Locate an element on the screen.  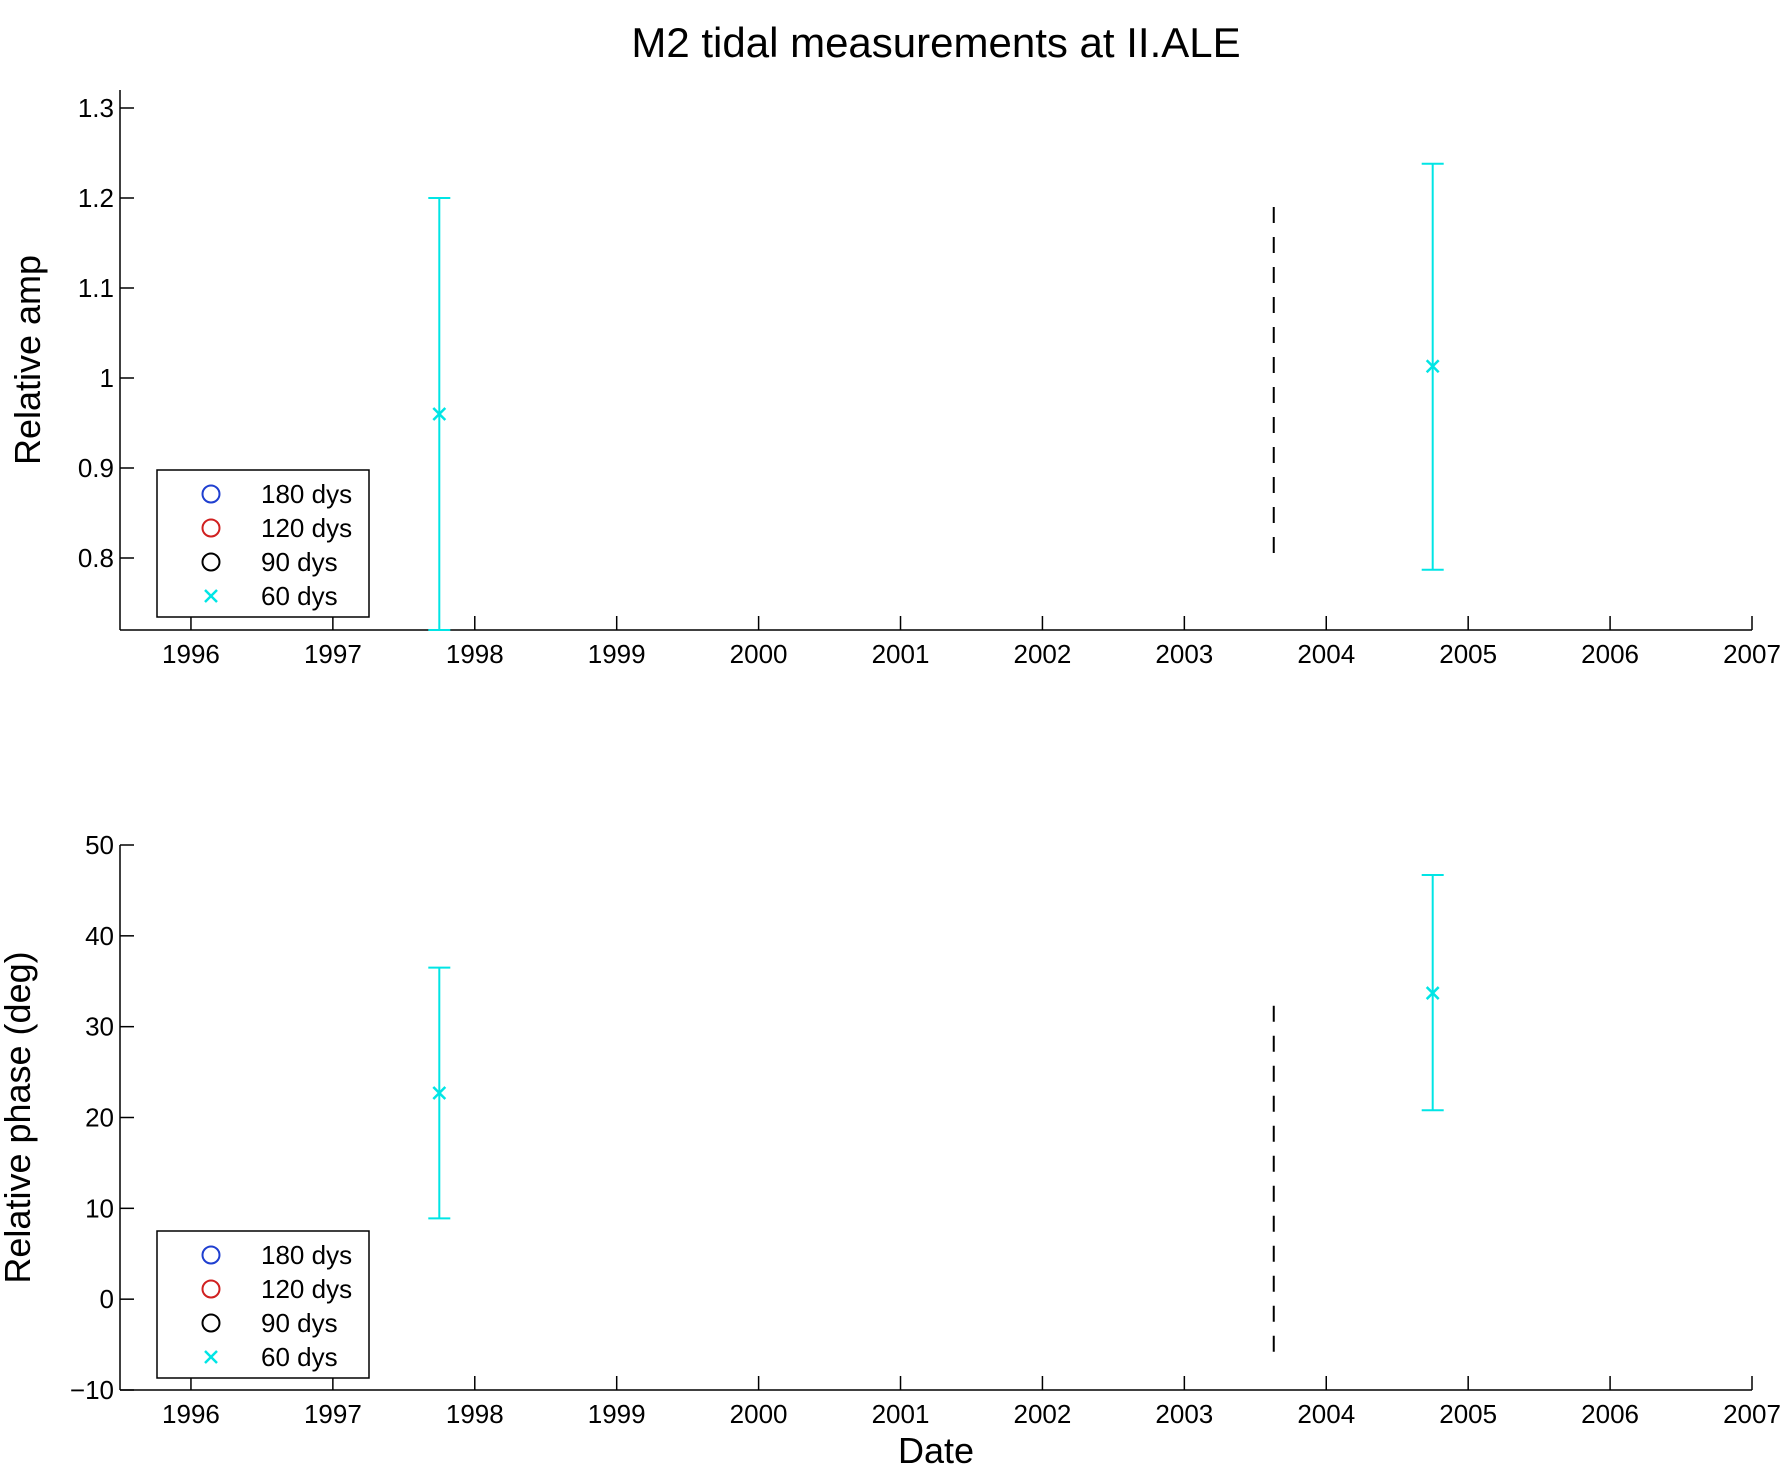
chart-title: M2 tidal measurements at II.ALE is located at coordinates (935, 42).